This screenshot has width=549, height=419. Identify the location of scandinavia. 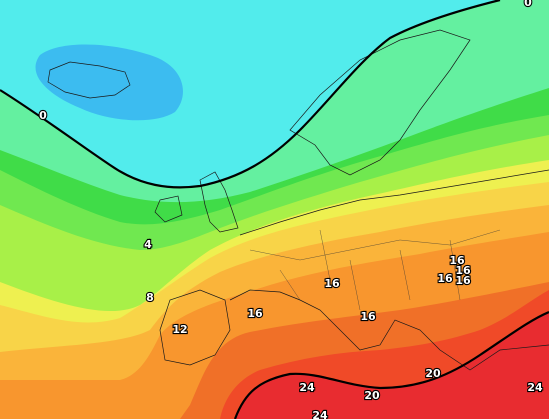
(380, 102).